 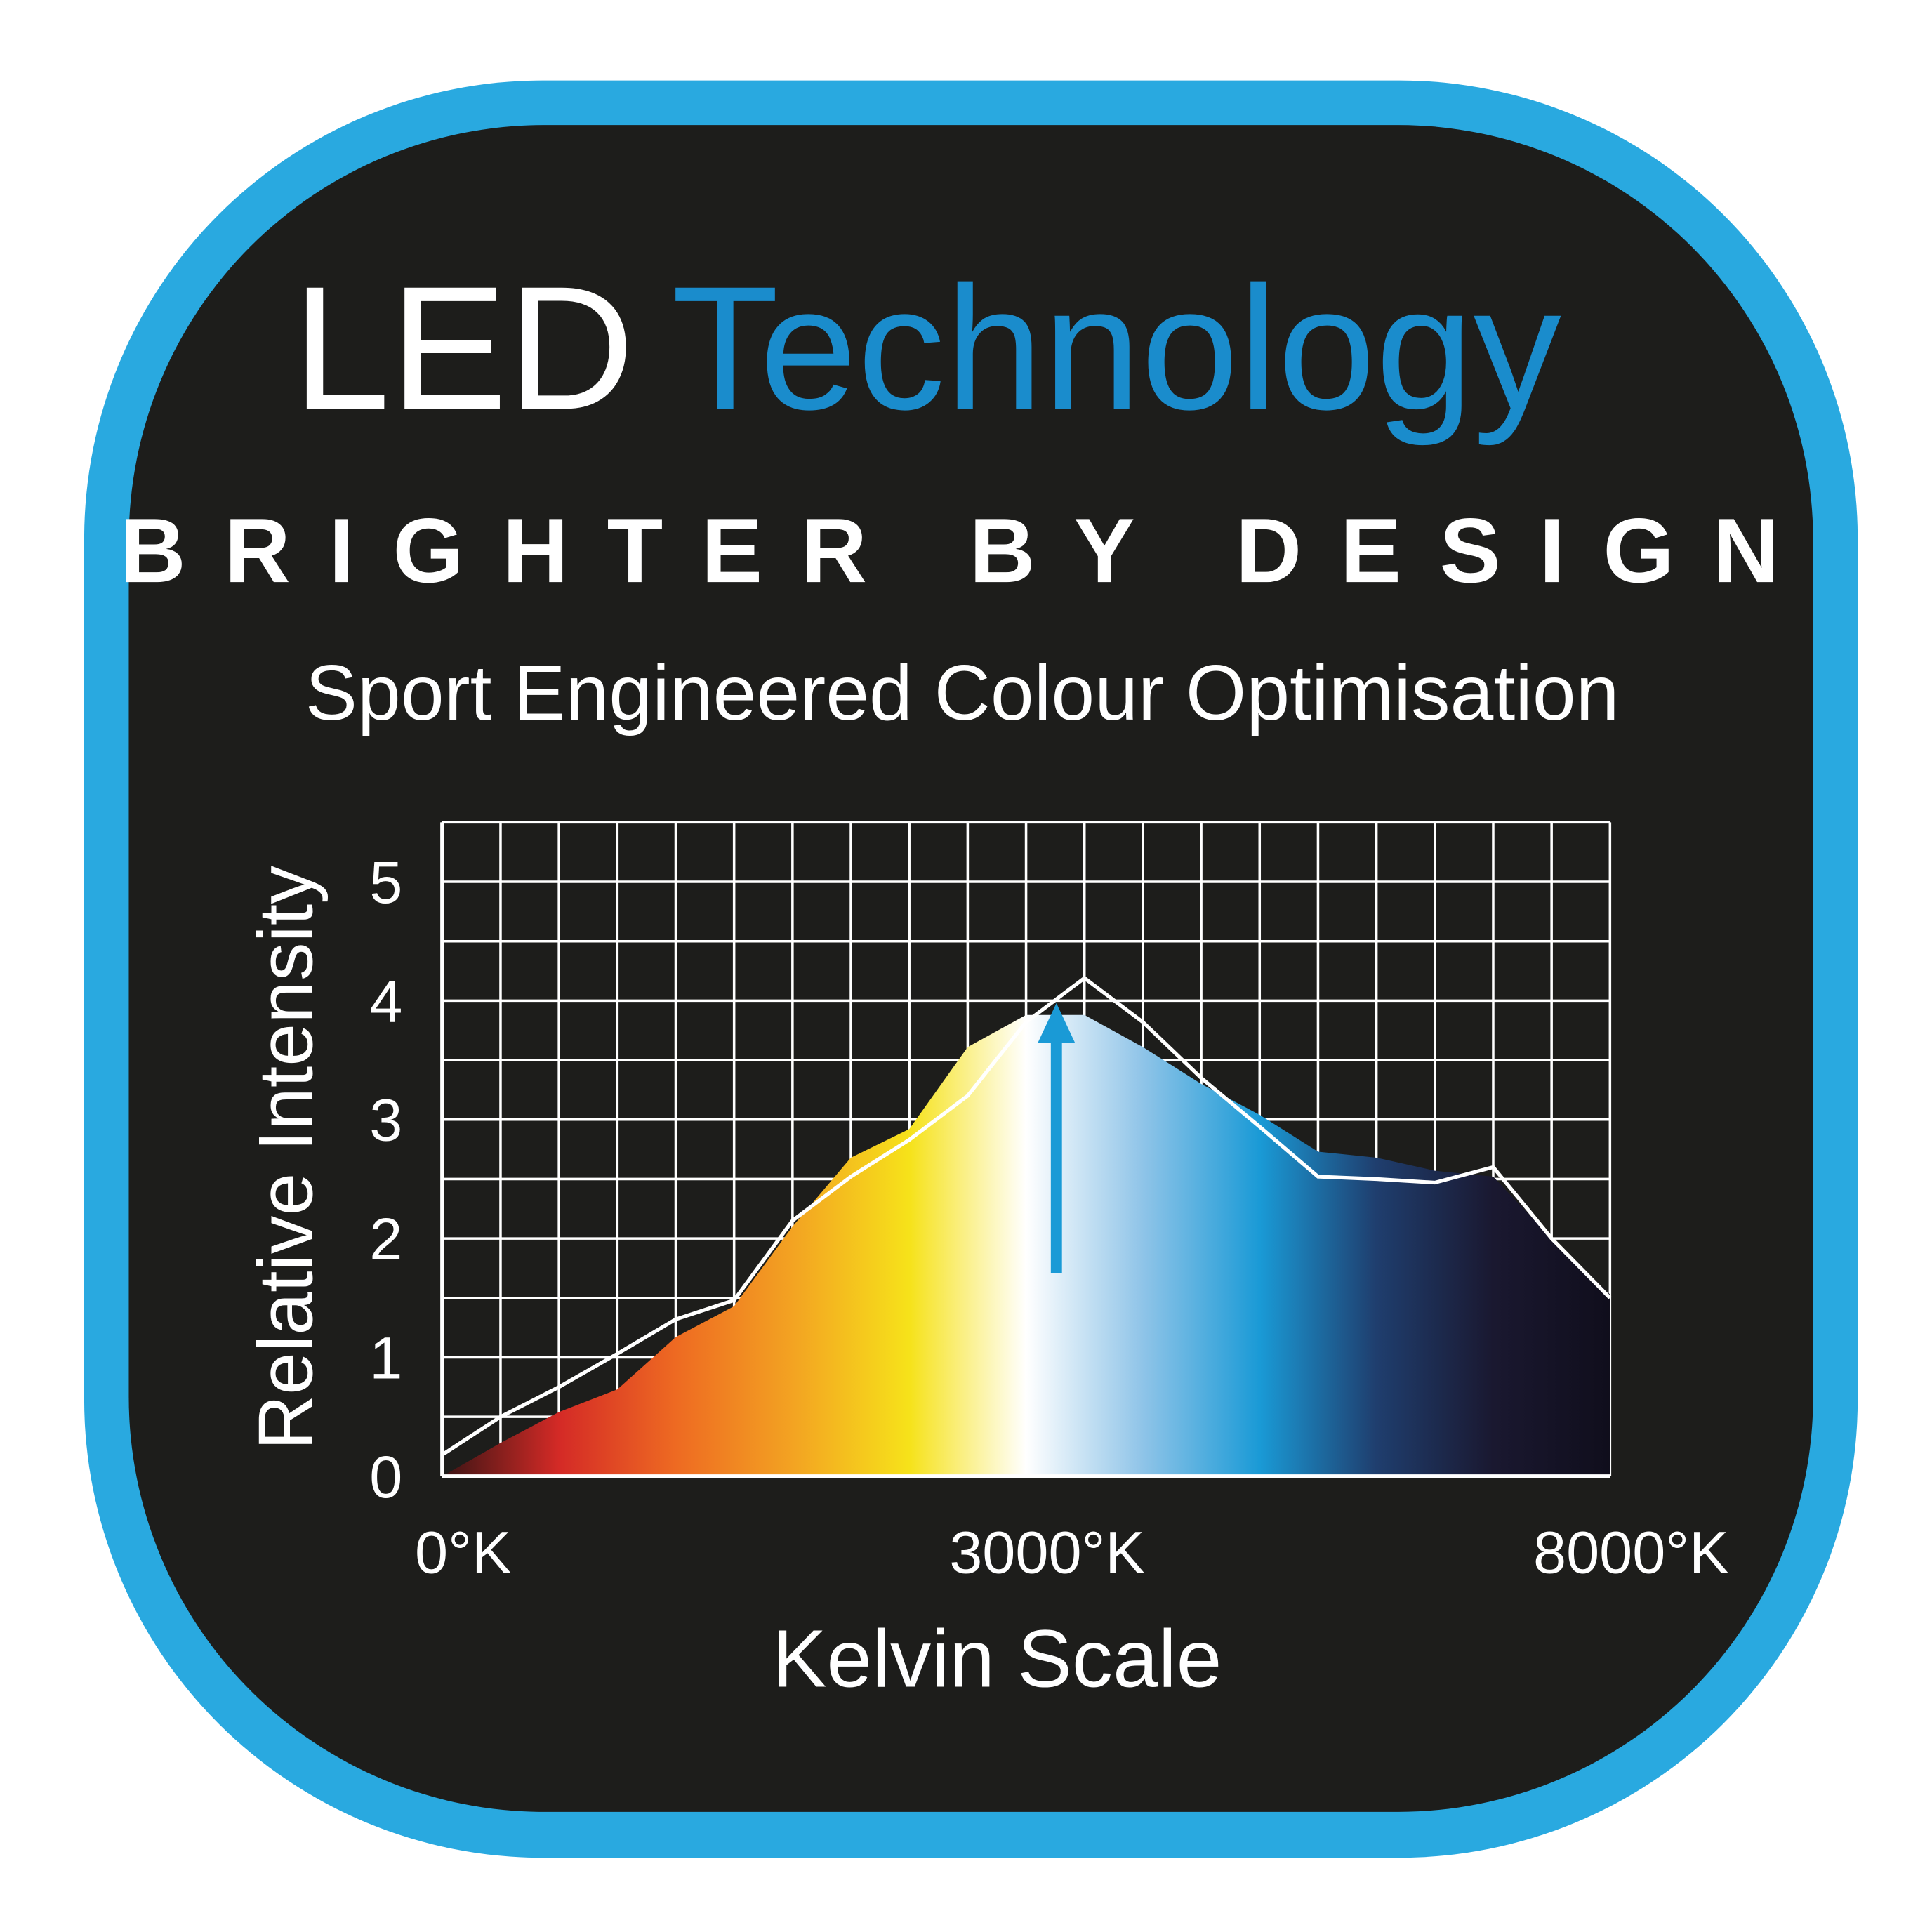 What do you see at coordinates (1057, 1023) in the screenshot?
I see `arrow-head` at bounding box center [1057, 1023].